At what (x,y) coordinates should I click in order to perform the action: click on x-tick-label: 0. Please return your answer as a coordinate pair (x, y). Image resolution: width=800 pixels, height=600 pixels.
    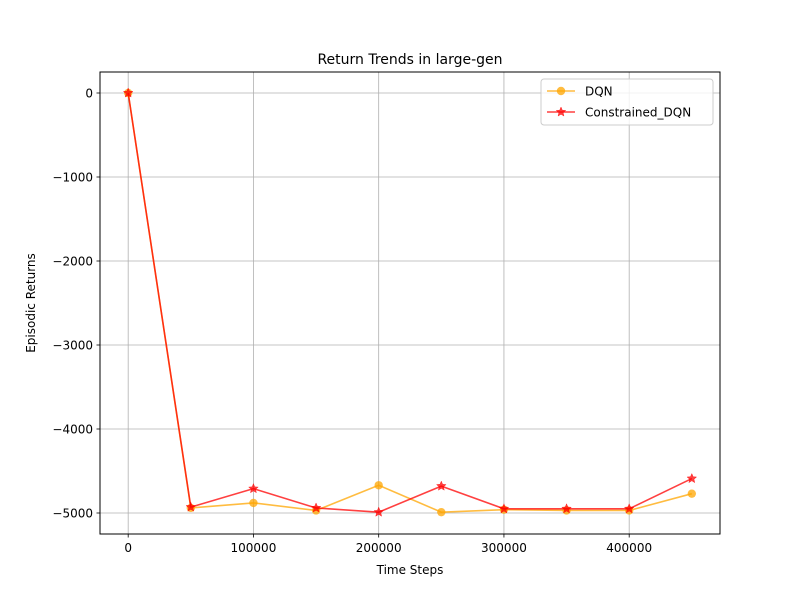
    Looking at the image, I should click on (128, 548).